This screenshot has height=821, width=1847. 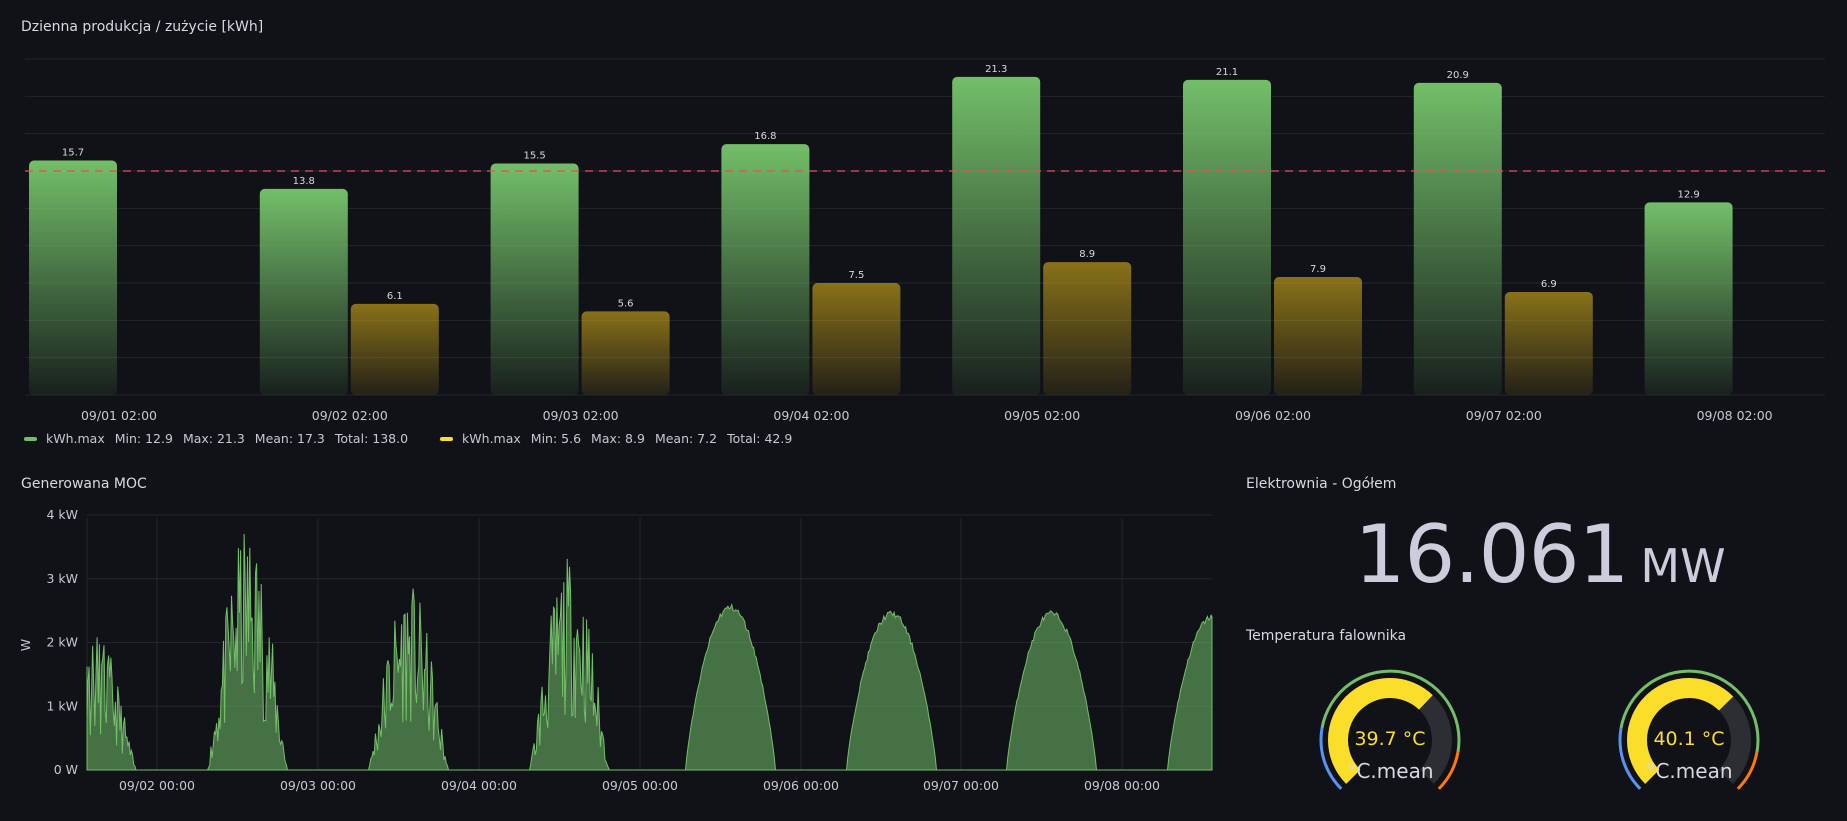 What do you see at coordinates (1273, 415) in the screenshot?
I see `x-tick-label: 09/06 02:00` at bounding box center [1273, 415].